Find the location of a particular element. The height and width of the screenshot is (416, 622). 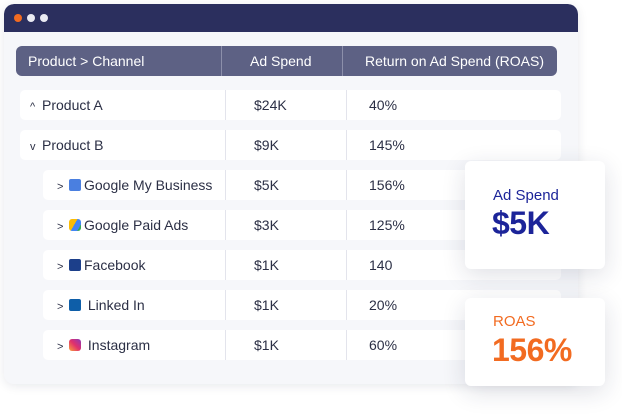

linkedin-icon is located at coordinates (75, 305).